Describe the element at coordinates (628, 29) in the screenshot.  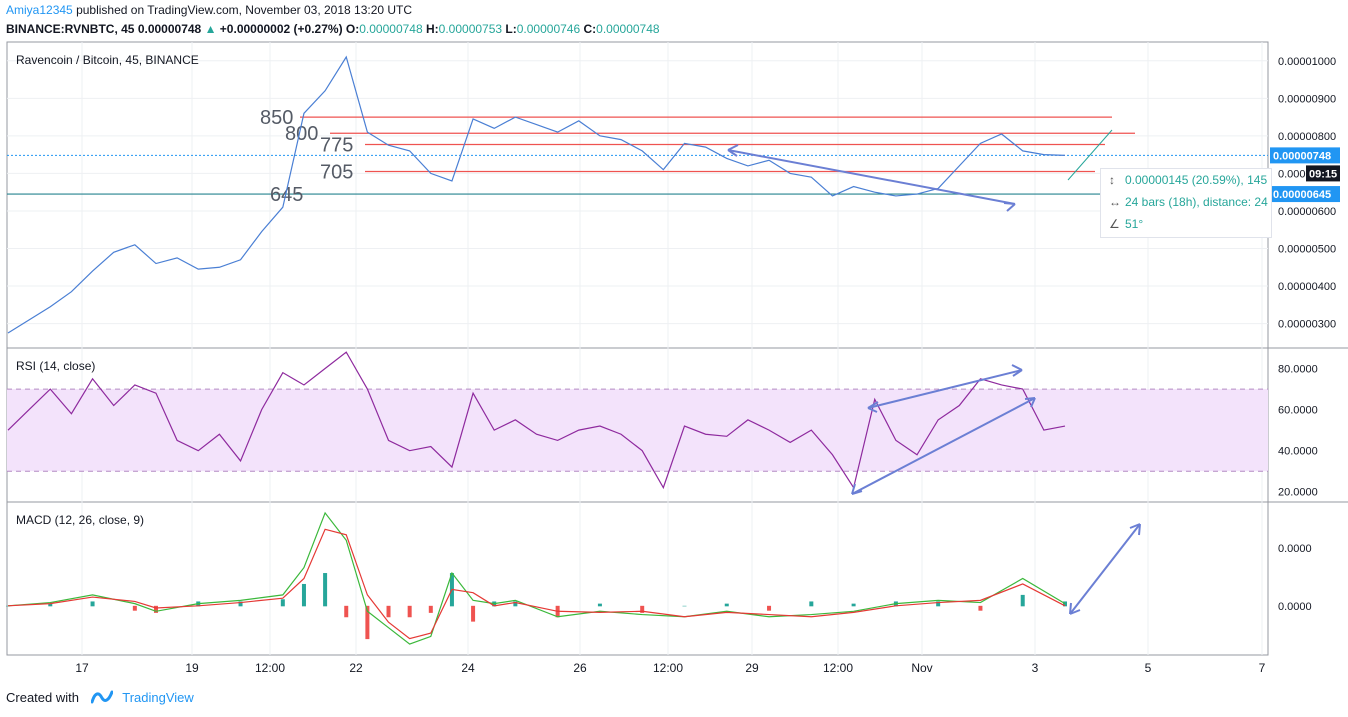
I see `close-value: 0.00000748` at that location.